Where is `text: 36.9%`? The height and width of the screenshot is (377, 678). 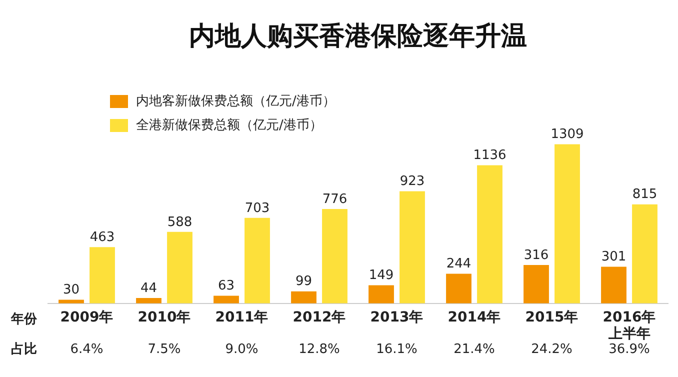
text: 36.9% is located at coordinates (629, 349).